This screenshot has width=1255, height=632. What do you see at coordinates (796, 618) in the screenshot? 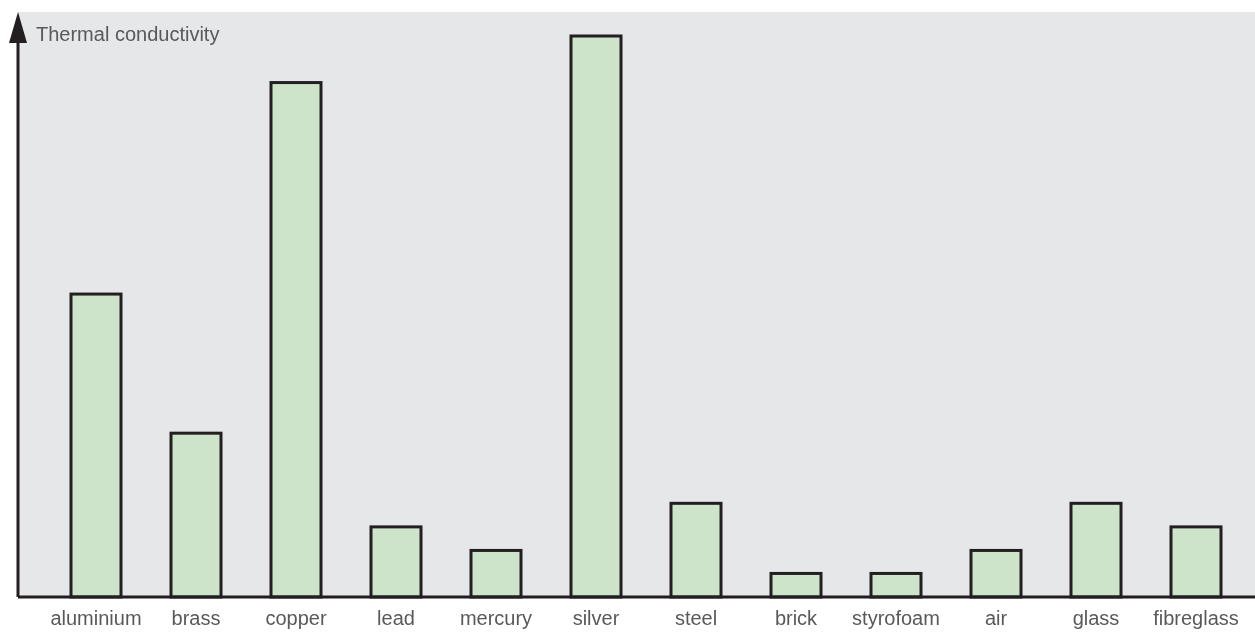
I see `x-tick-label: brick` at bounding box center [796, 618].